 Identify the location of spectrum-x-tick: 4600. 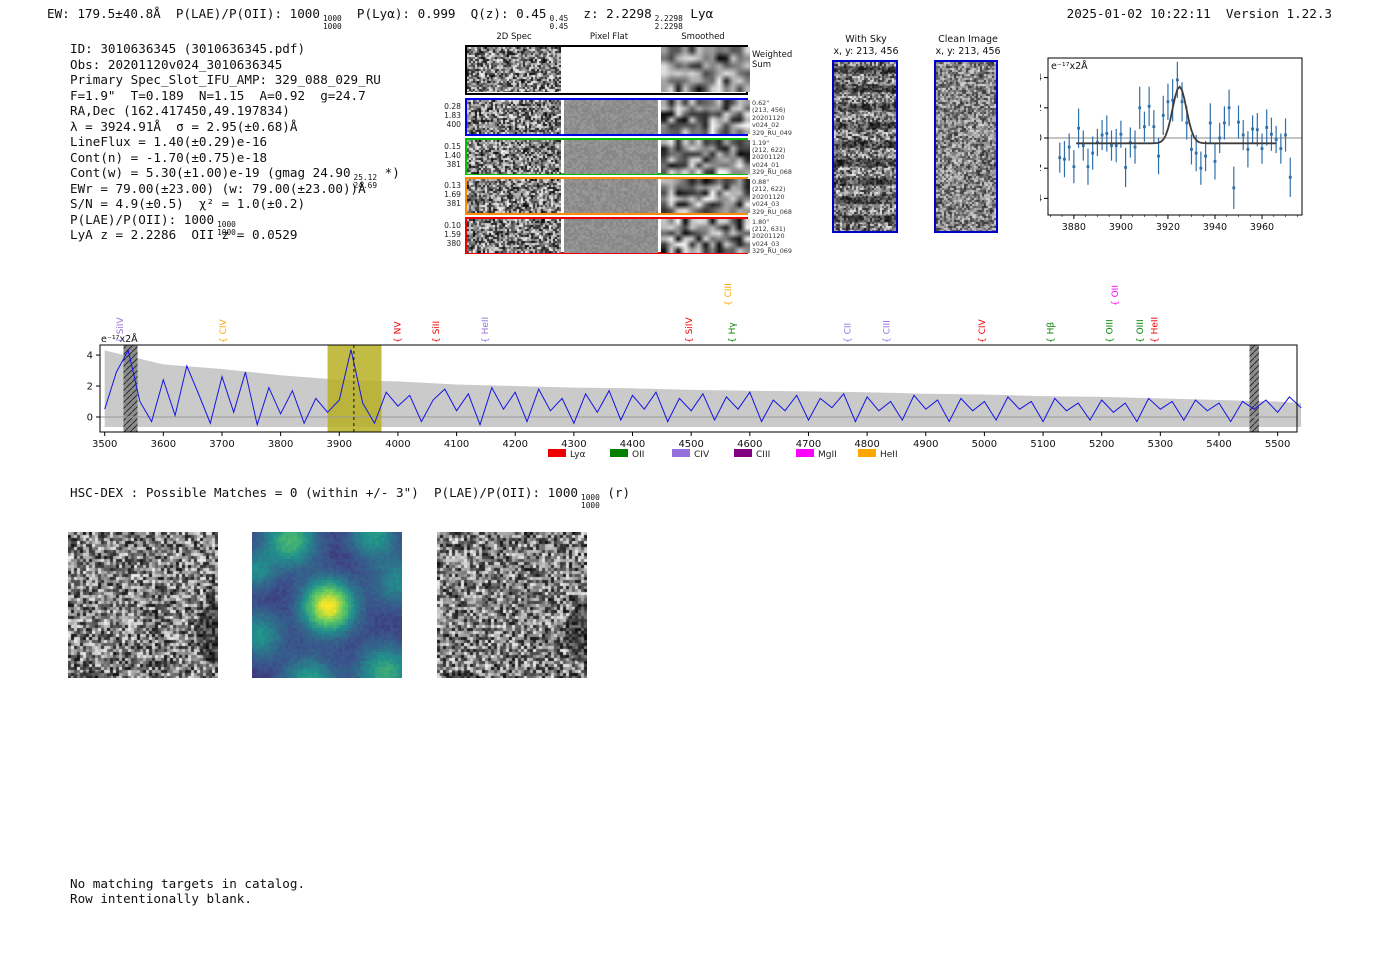
(749, 444).